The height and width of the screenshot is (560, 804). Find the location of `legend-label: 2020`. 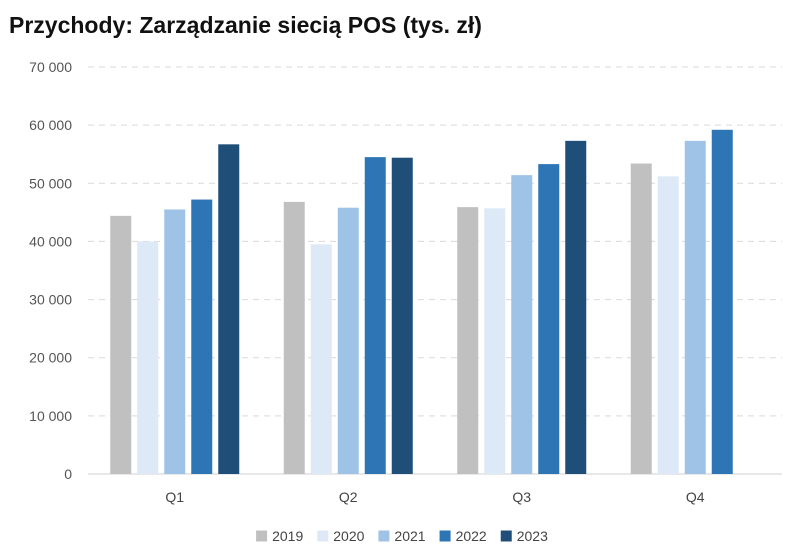

legend-label: 2020 is located at coordinates (348, 536).